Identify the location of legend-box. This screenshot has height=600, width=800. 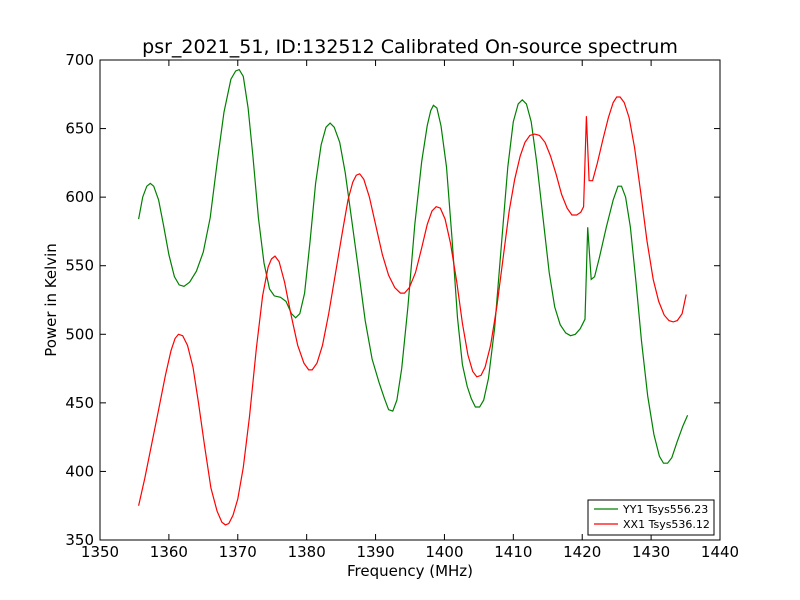
(651, 517).